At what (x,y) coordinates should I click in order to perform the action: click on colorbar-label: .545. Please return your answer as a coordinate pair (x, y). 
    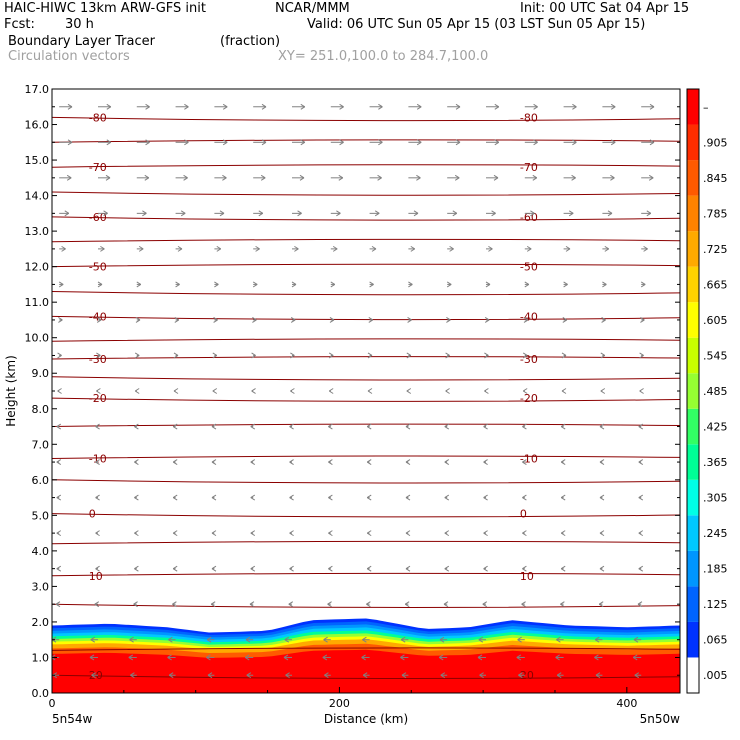
    Looking at the image, I should click on (715, 355).